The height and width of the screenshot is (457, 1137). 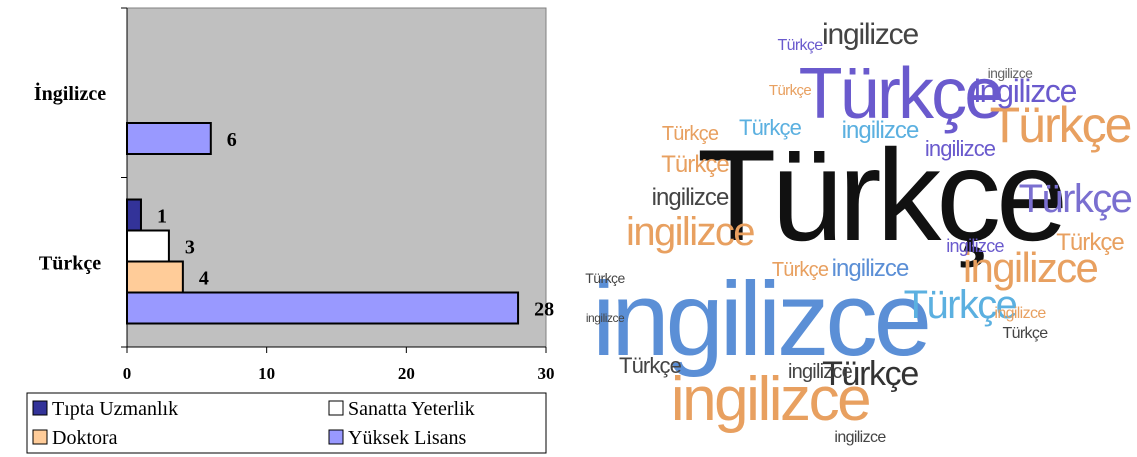 What do you see at coordinates (546, 373) in the screenshot?
I see `x-tick-label: 30` at bounding box center [546, 373].